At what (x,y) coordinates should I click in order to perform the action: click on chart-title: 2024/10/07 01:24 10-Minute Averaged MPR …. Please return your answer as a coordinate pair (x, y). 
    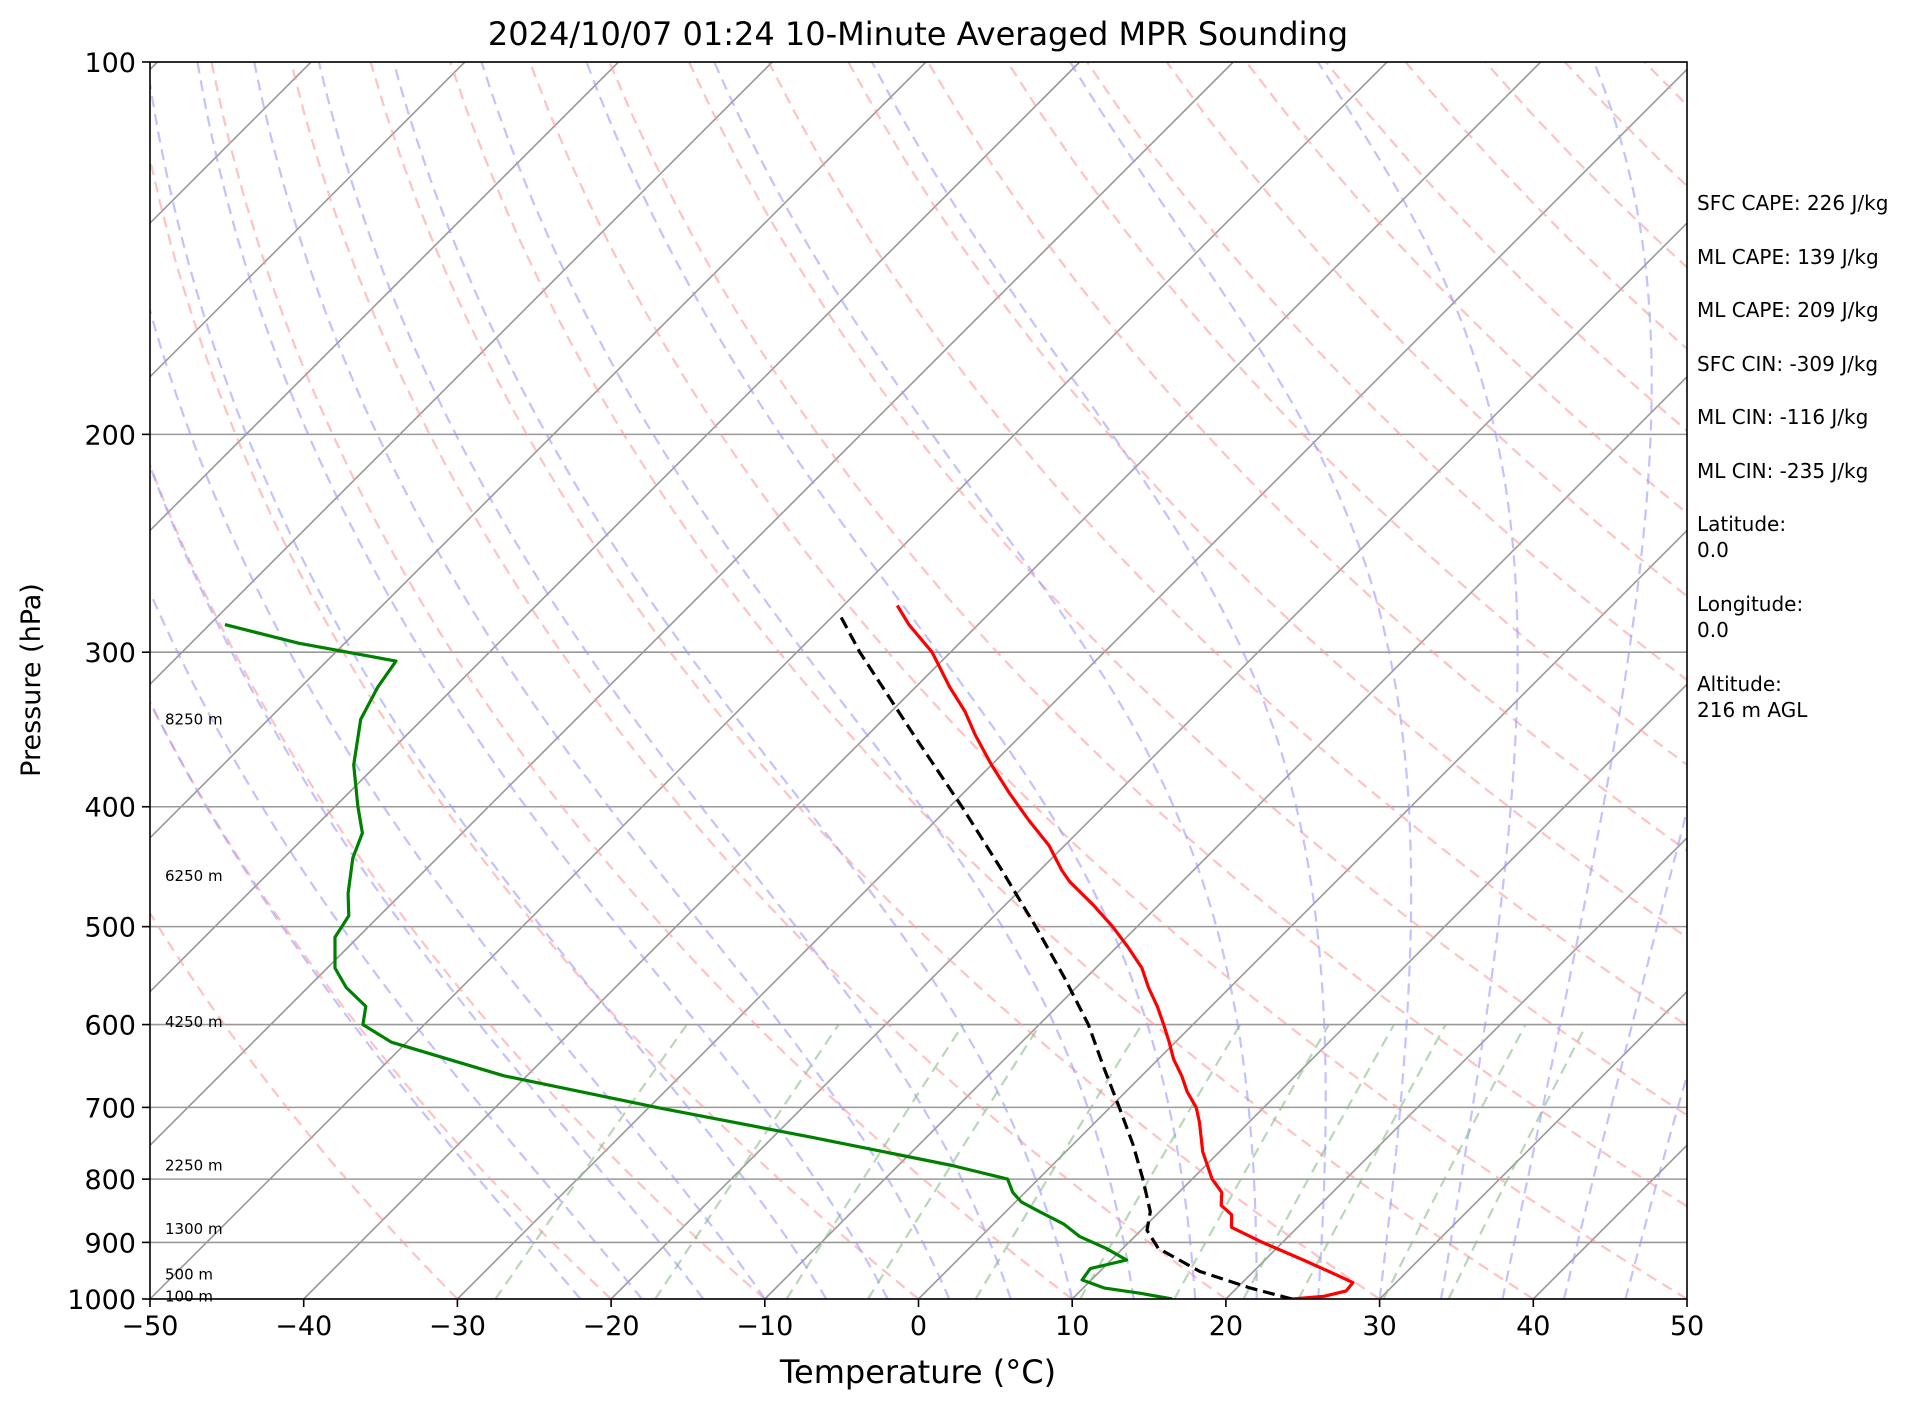
    Looking at the image, I should click on (918, 34).